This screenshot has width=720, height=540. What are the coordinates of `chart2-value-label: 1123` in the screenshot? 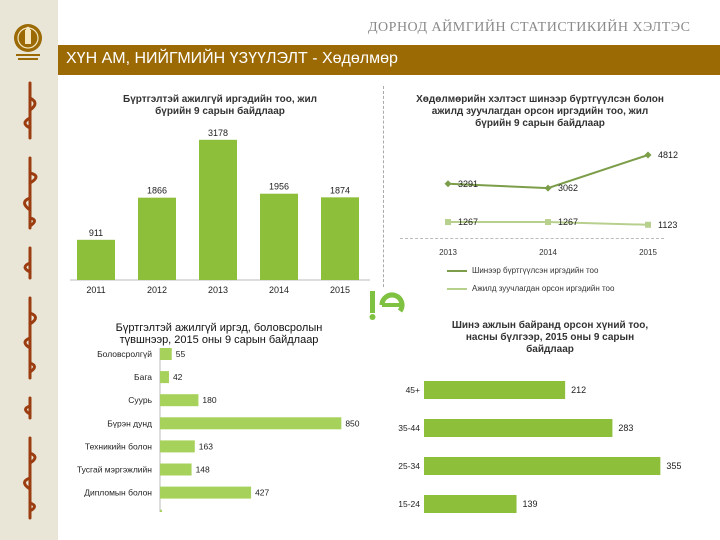 It's located at (667, 225).